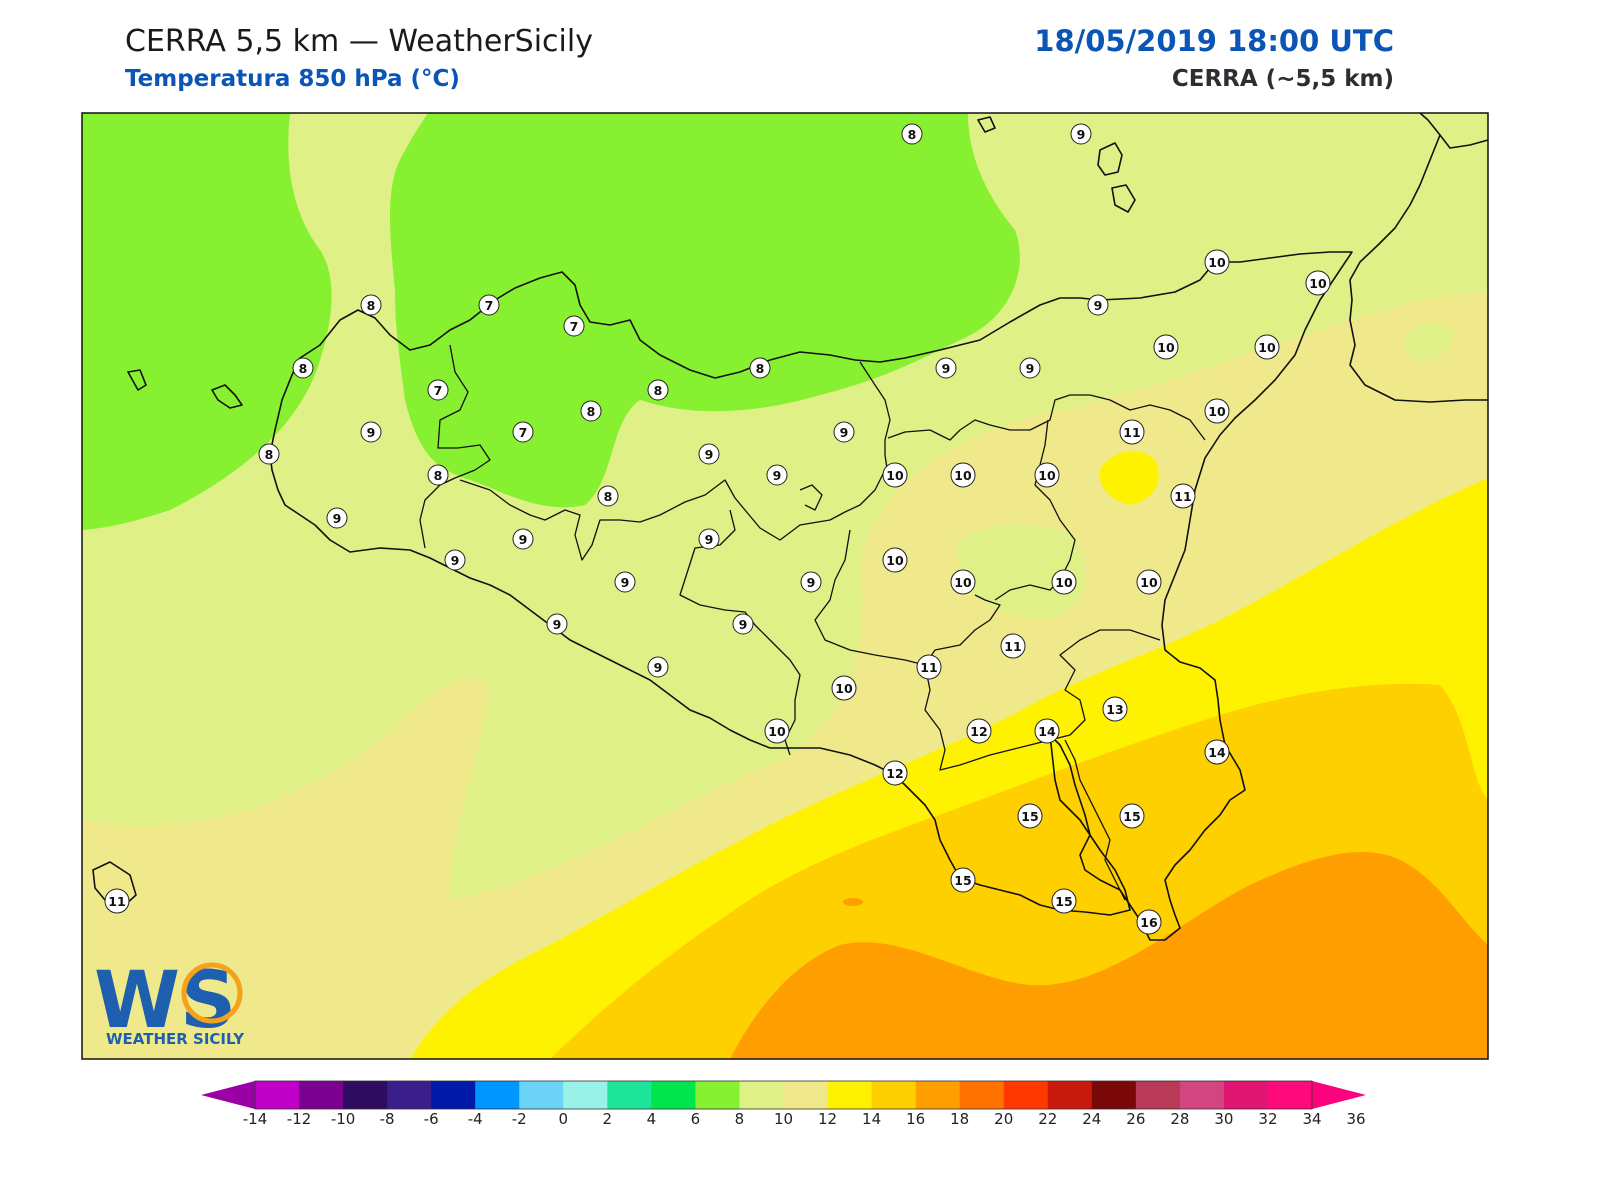  What do you see at coordinates (1217, 752) in the screenshot?
I see `station-value: 14` at bounding box center [1217, 752].